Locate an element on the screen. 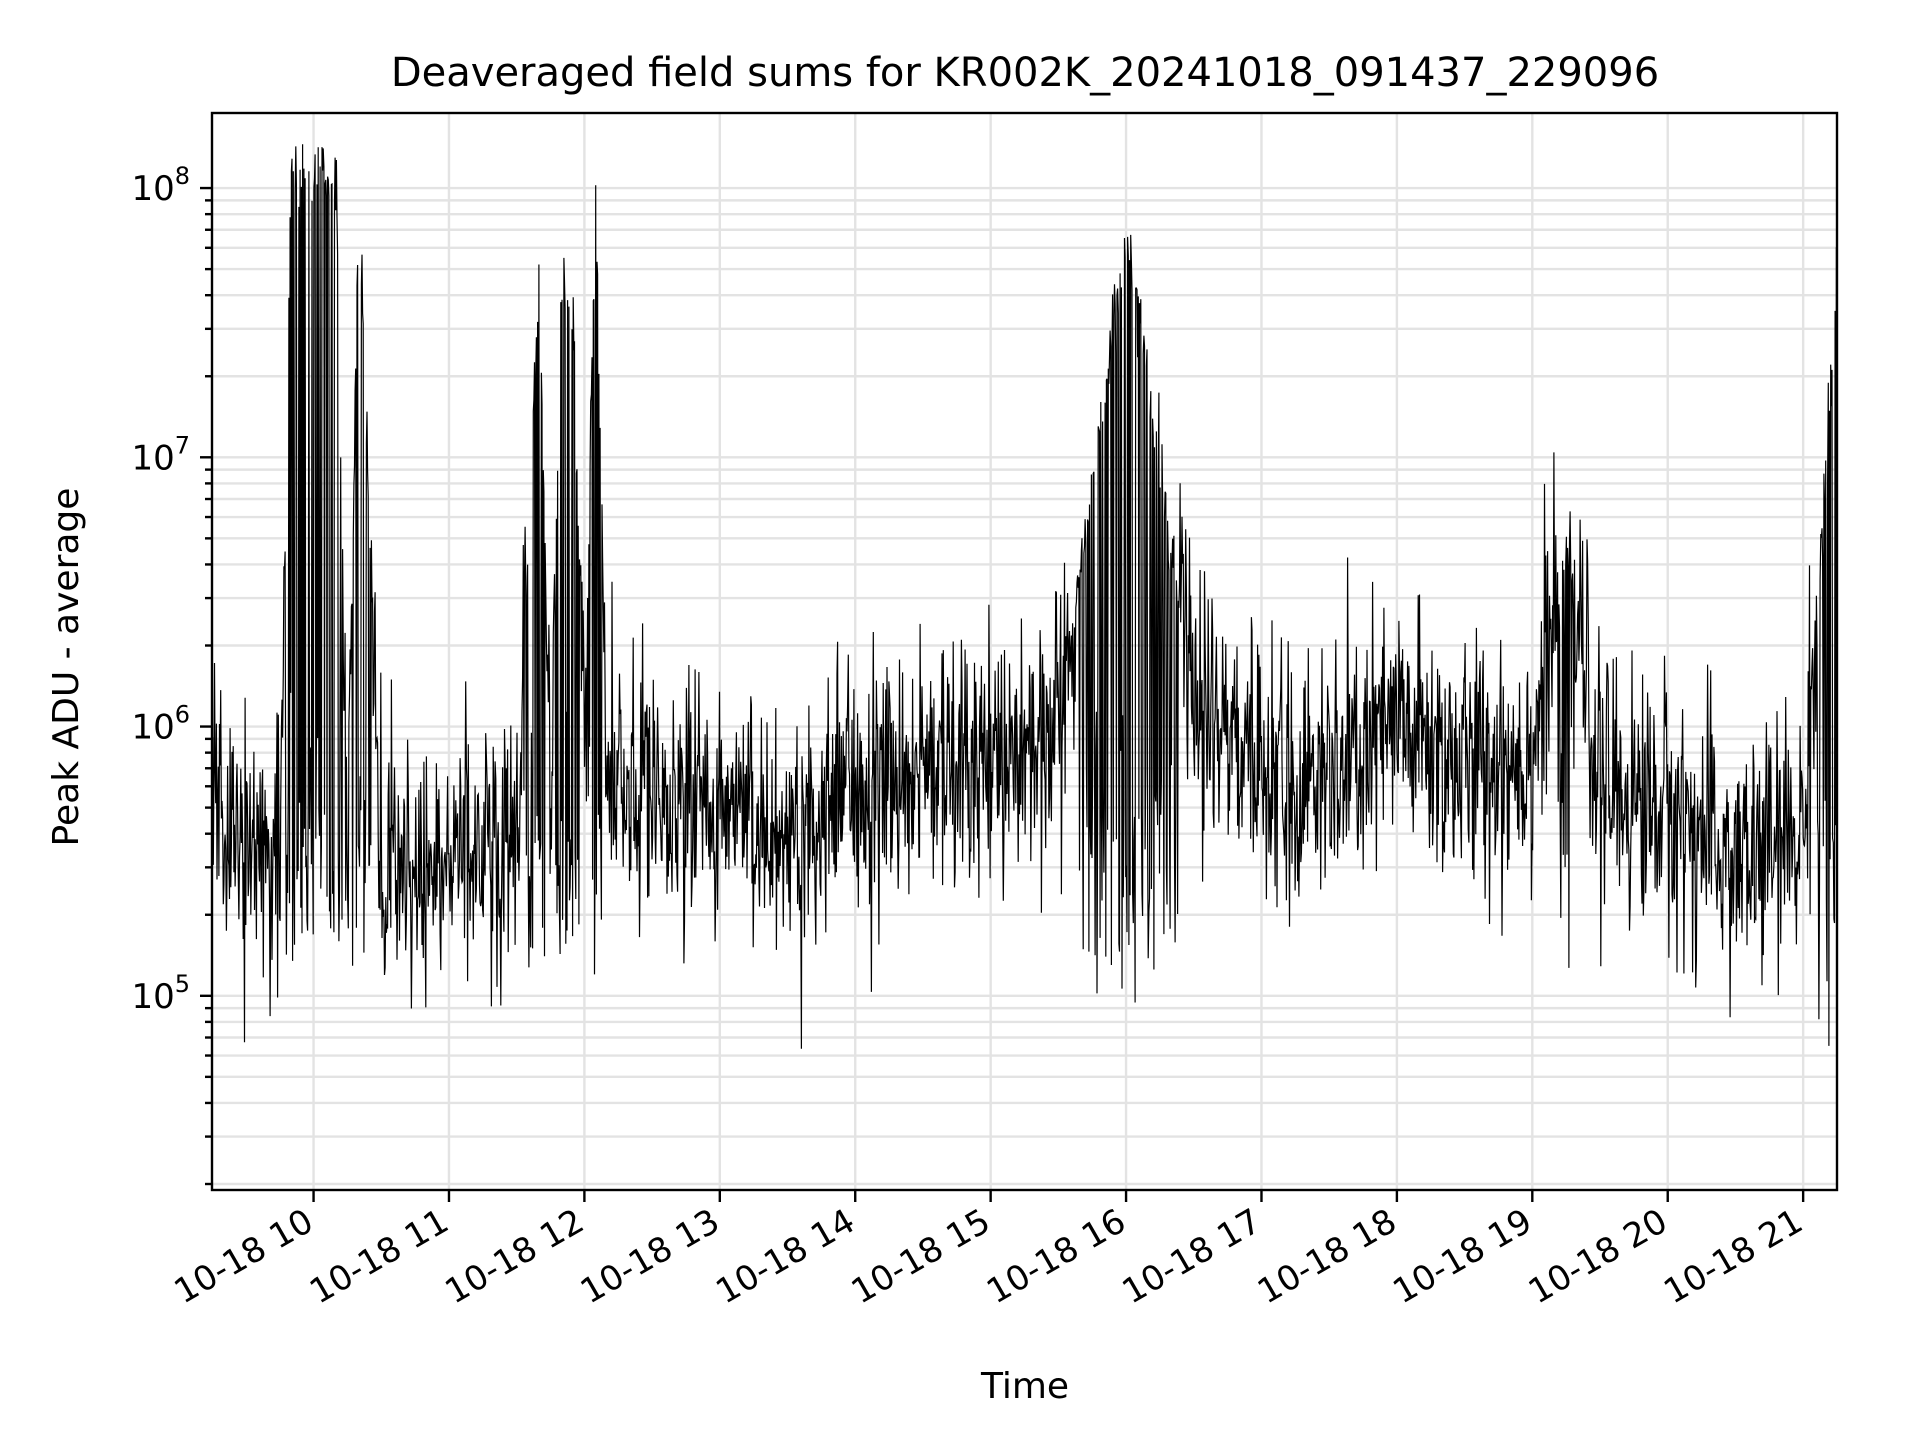 The width and height of the screenshot is (1920, 1440). x-tick-label: 10-18 21 is located at coordinates (1733, 1256).